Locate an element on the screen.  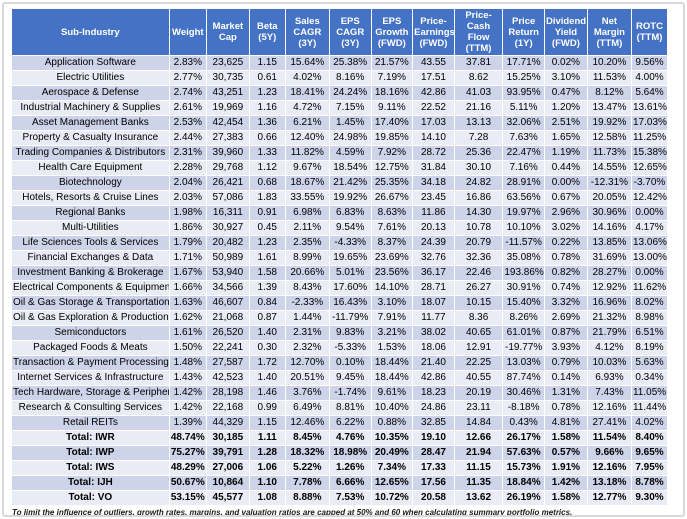
cell-value: 34.18 is located at coordinates (433, 183).